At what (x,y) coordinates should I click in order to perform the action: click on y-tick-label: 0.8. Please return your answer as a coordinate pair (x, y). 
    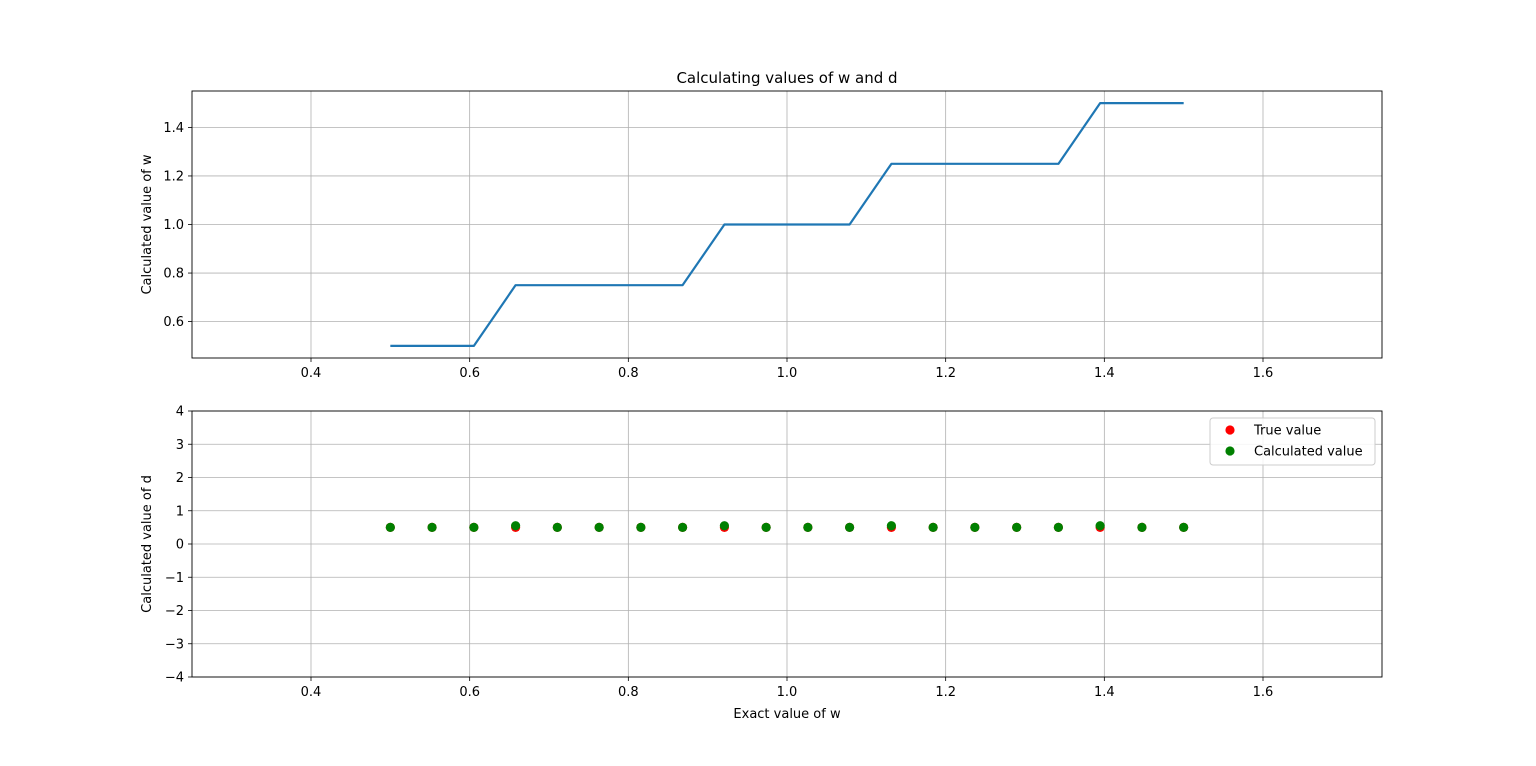
    Looking at the image, I should click on (173, 274).